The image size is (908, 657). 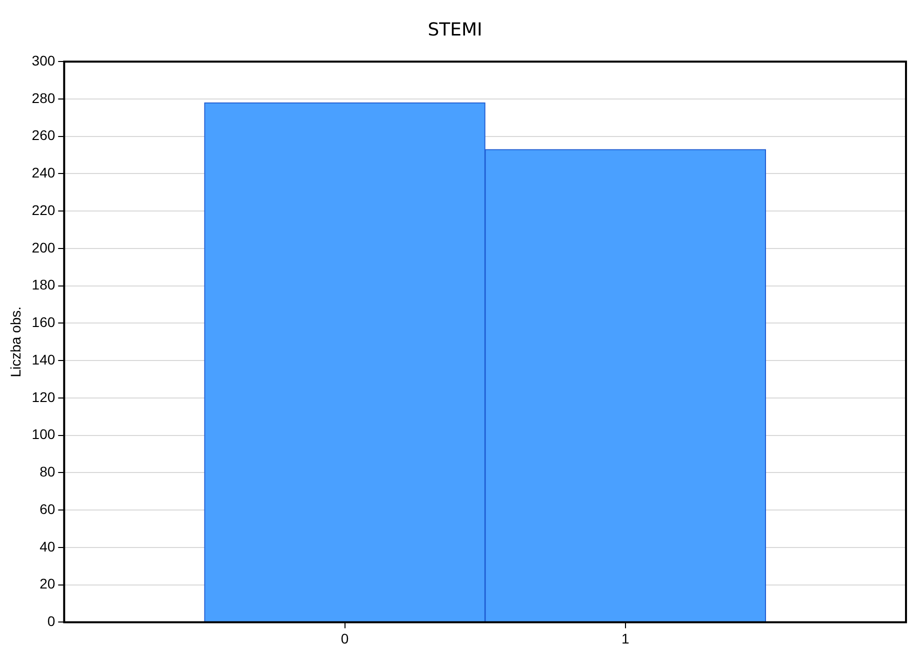 I want to click on y-tick-label: 180, so click(x=44, y=284).